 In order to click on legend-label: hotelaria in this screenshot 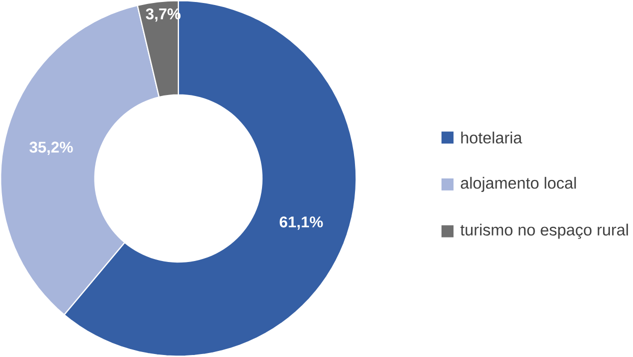, I will do `click(491, 138)`.